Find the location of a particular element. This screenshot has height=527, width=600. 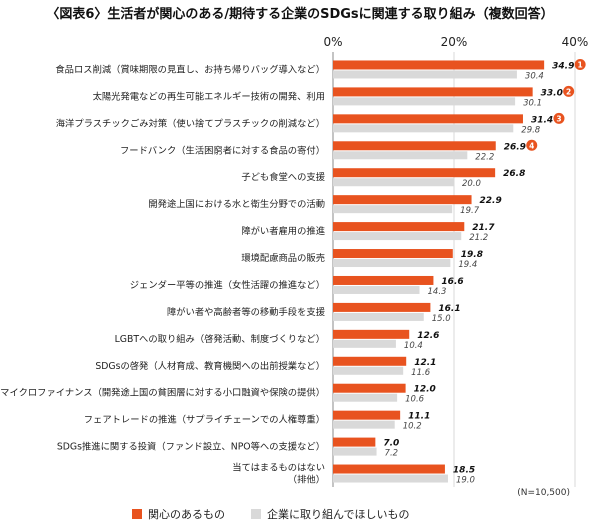

category-label: 障がい者や高齢者等の移動手段を支援 is located at coordinates (246, 312).